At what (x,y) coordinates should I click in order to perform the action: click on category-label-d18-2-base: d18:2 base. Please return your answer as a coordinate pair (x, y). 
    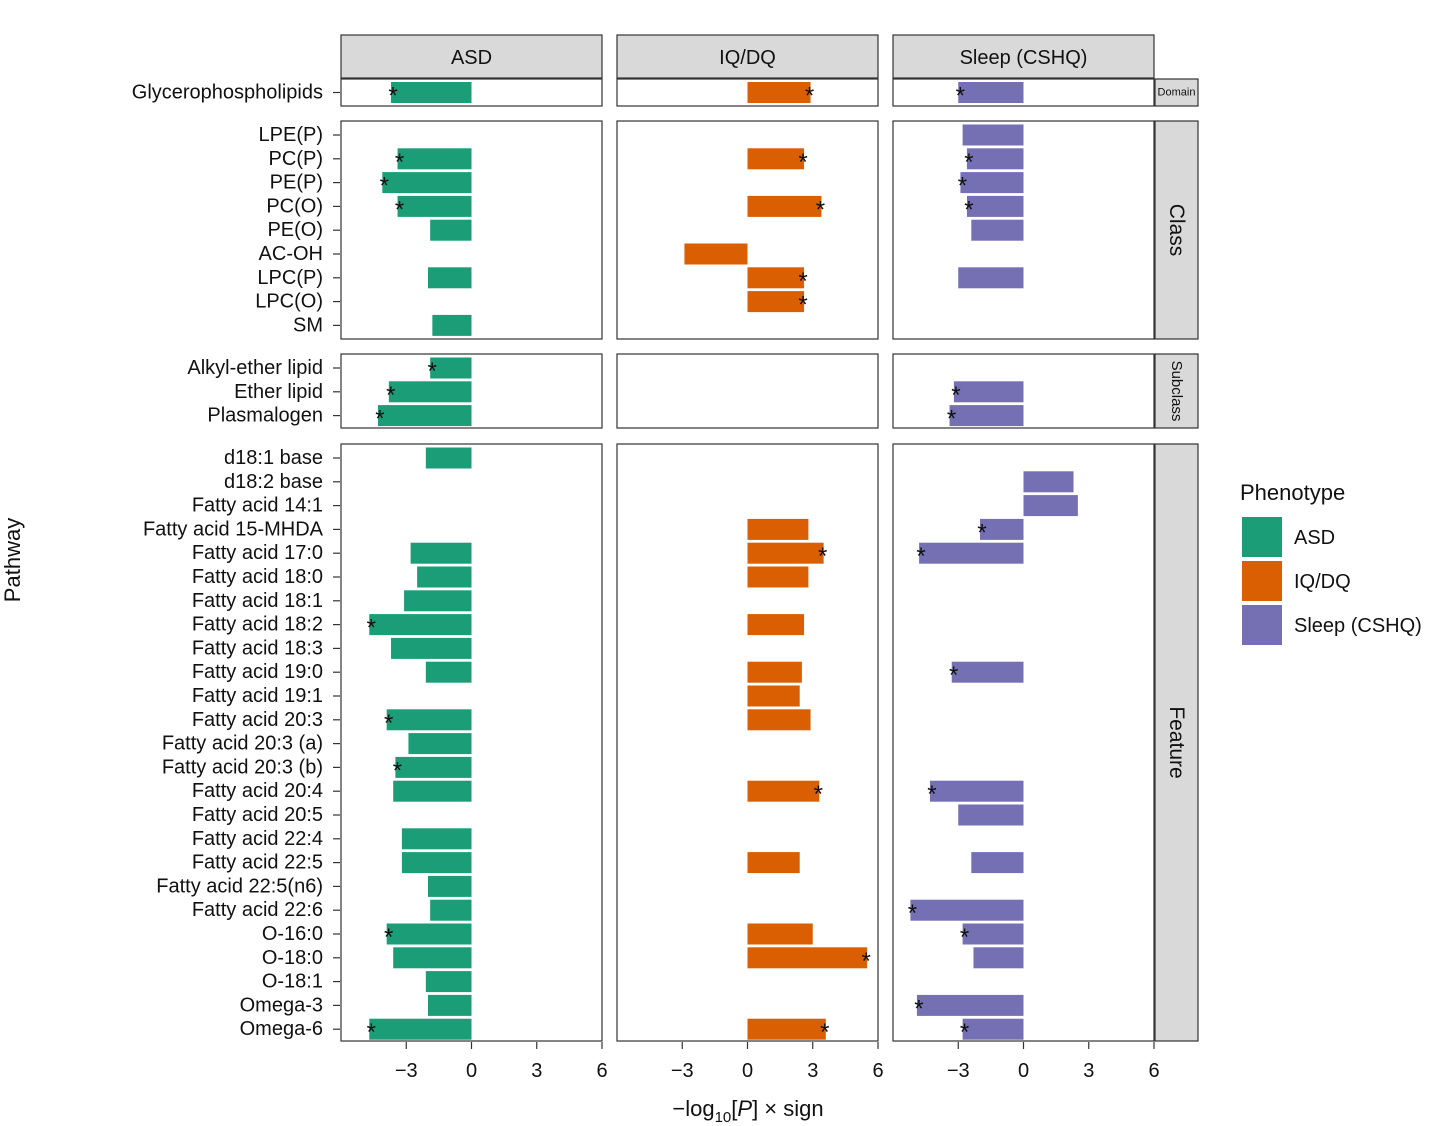
    Looking at the image, I should click on (273, 482).